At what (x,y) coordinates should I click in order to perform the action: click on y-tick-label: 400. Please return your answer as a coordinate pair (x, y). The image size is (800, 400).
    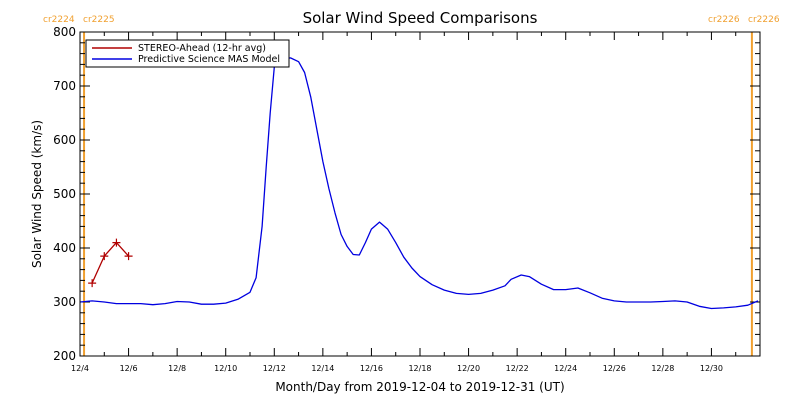
    Looking at the image, I should click on (64, 248).